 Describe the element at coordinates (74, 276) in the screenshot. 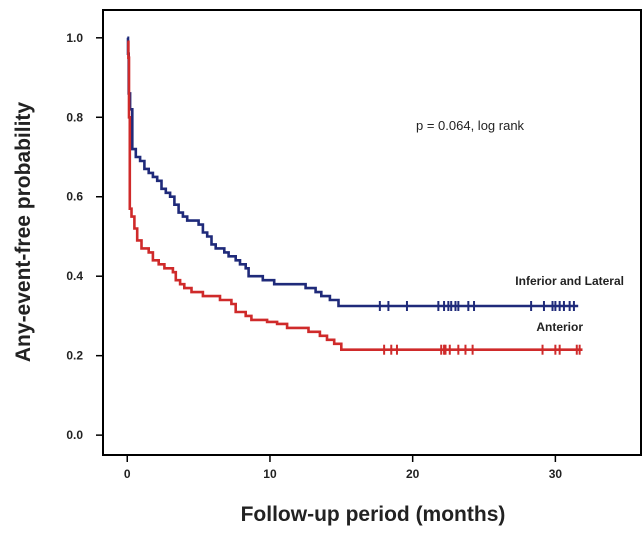

I see `y-tick-label: 0.4` at that location.